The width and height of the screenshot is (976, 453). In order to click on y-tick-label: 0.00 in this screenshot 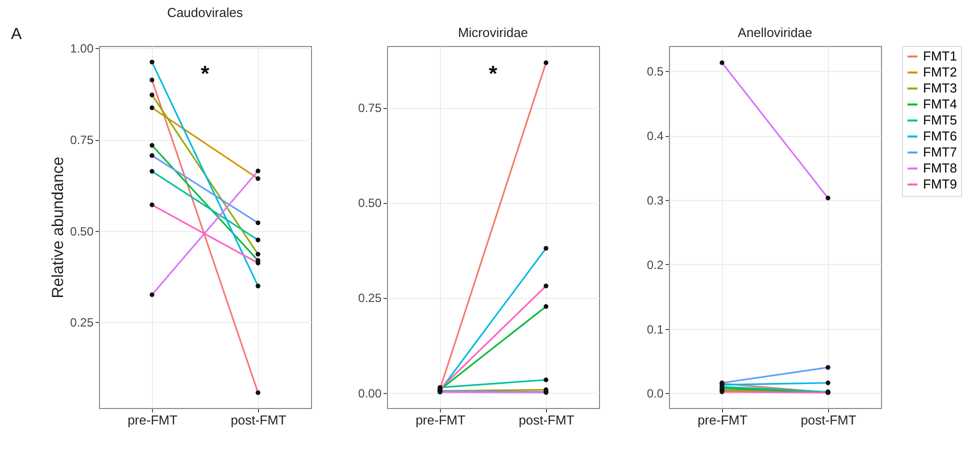, I will do `click(370, 393)`.